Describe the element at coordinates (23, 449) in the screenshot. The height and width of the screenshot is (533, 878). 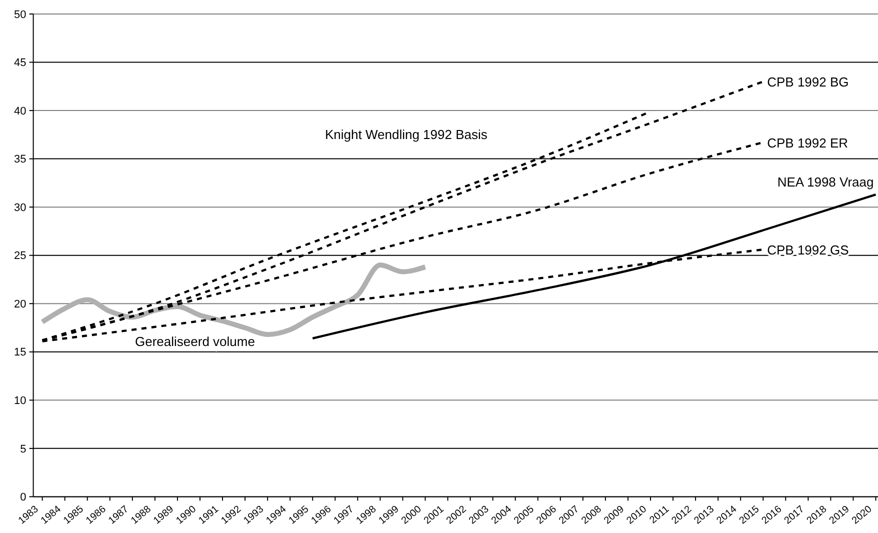
I see `y-tick-label: 5` at that location.